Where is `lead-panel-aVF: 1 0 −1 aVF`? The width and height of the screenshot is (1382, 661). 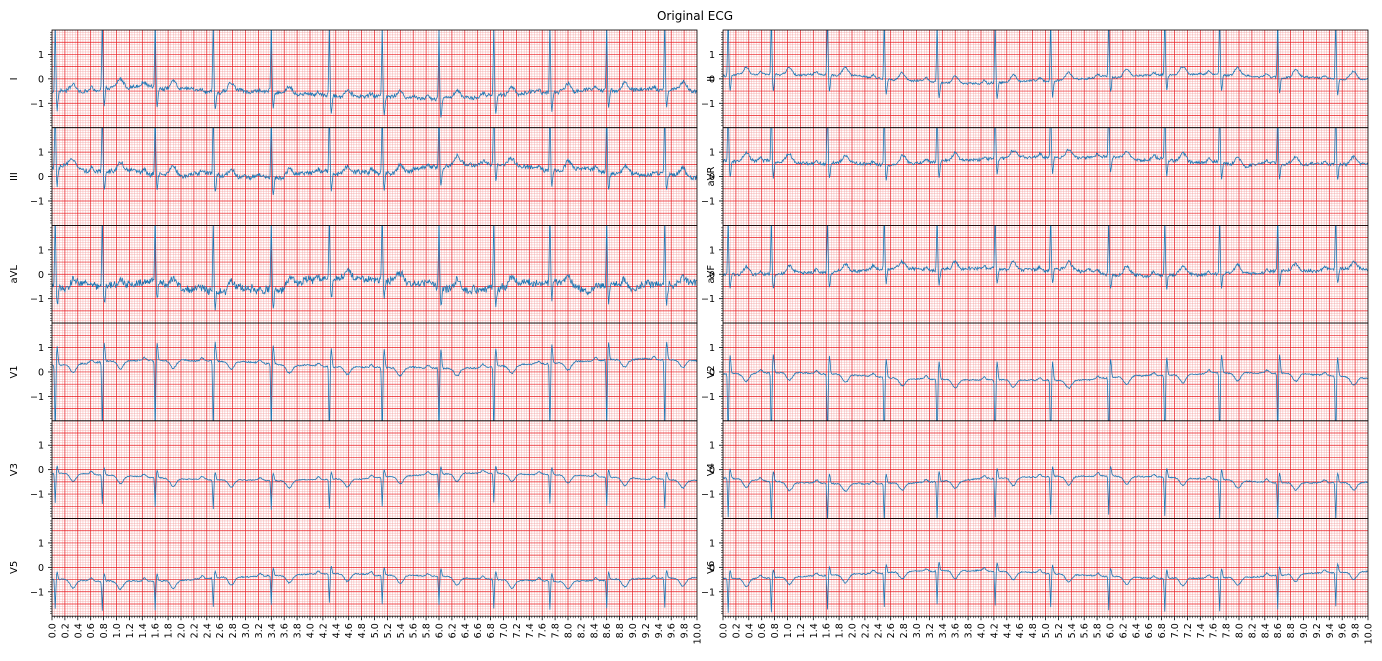
lead-panel-aVF: 1 0 −1 aVF is located at coordinates (1035, 274).